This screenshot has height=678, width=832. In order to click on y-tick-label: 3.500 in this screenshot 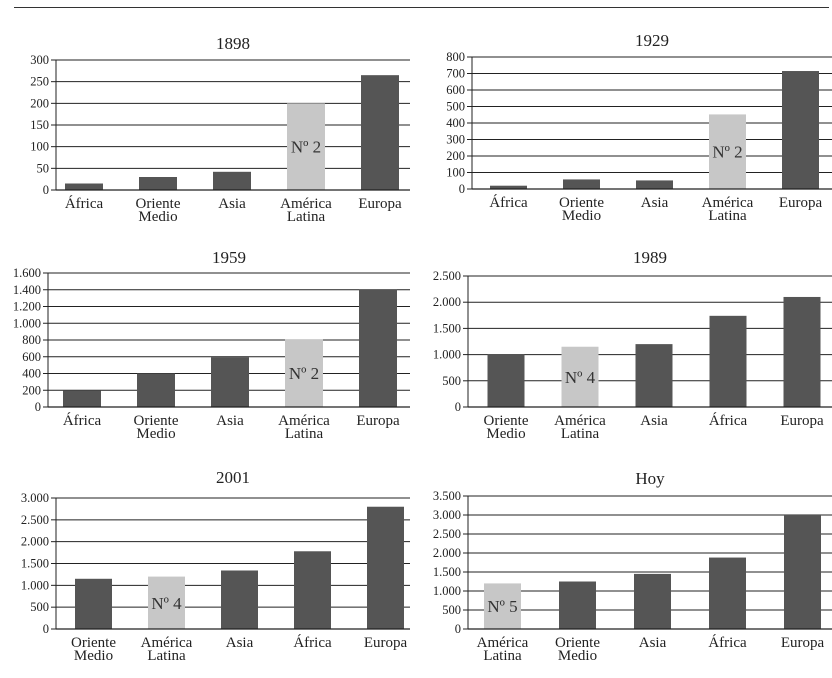, I will do `click(447, 496)`.